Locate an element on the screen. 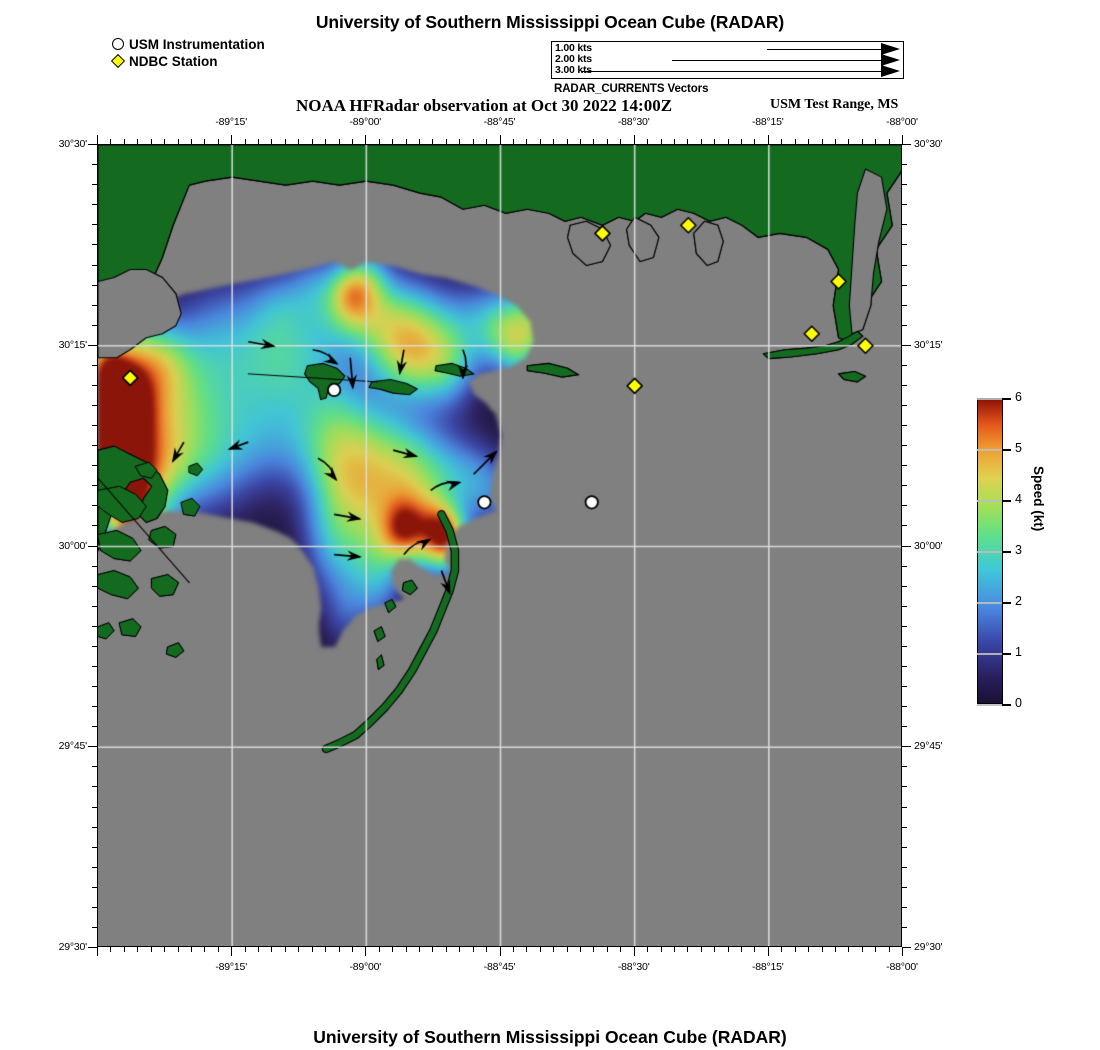 This screenshot has width=1100, height=1050. vector-legend-caption: RADAR_CURRENTS Vectors is located at coordinates (631, 89).